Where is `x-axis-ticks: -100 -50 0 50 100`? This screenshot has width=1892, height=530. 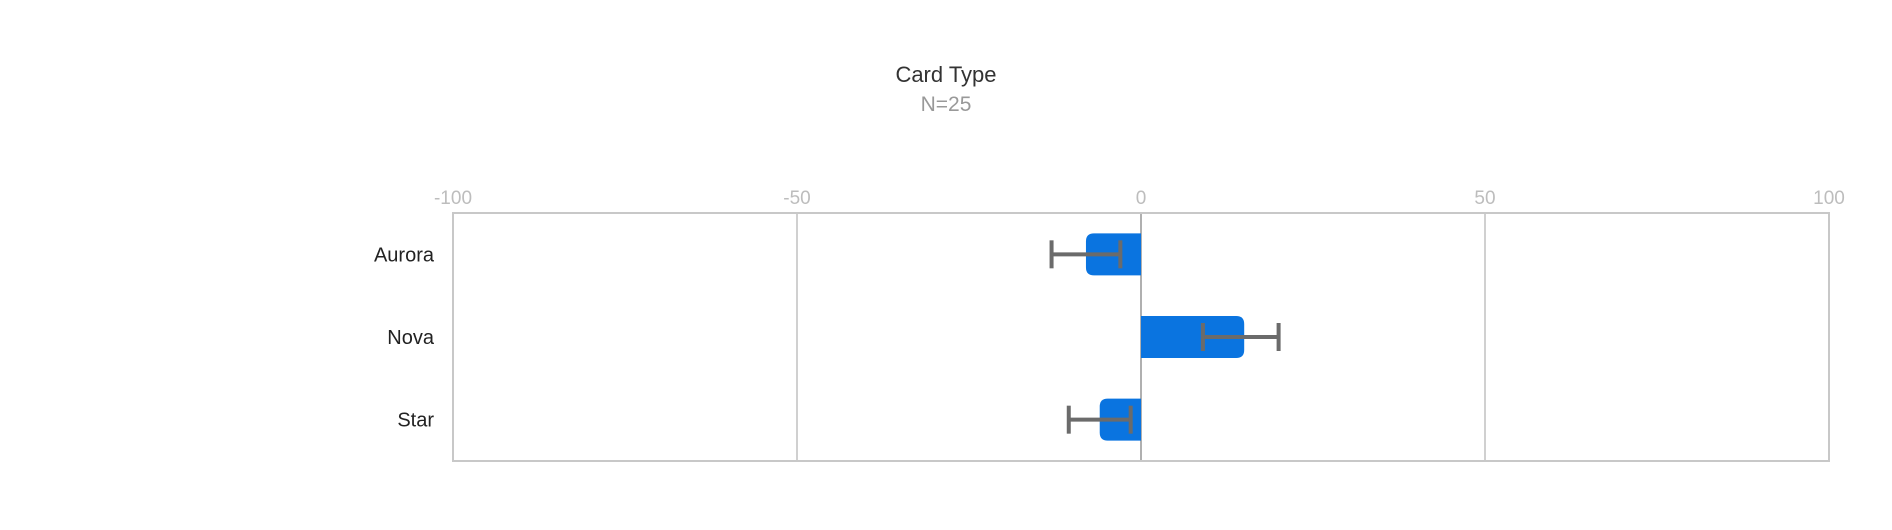 x-axis-ticks: -100 -50 0 50 100 is located at coordinates (1139, 198).